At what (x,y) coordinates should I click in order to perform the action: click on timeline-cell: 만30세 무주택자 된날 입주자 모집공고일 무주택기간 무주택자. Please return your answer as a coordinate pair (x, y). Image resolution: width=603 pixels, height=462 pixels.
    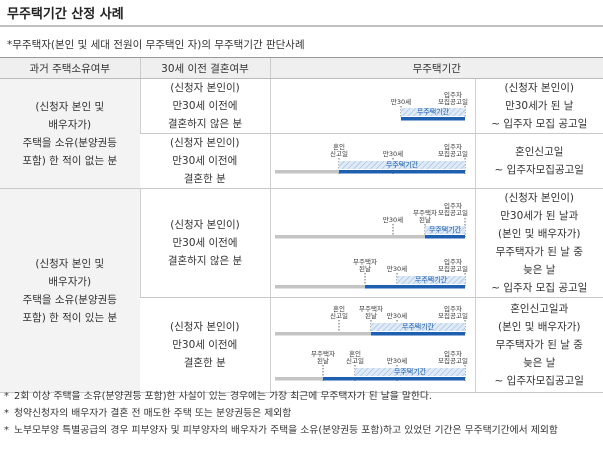
    Looking at the image, I should click on (372, 243).